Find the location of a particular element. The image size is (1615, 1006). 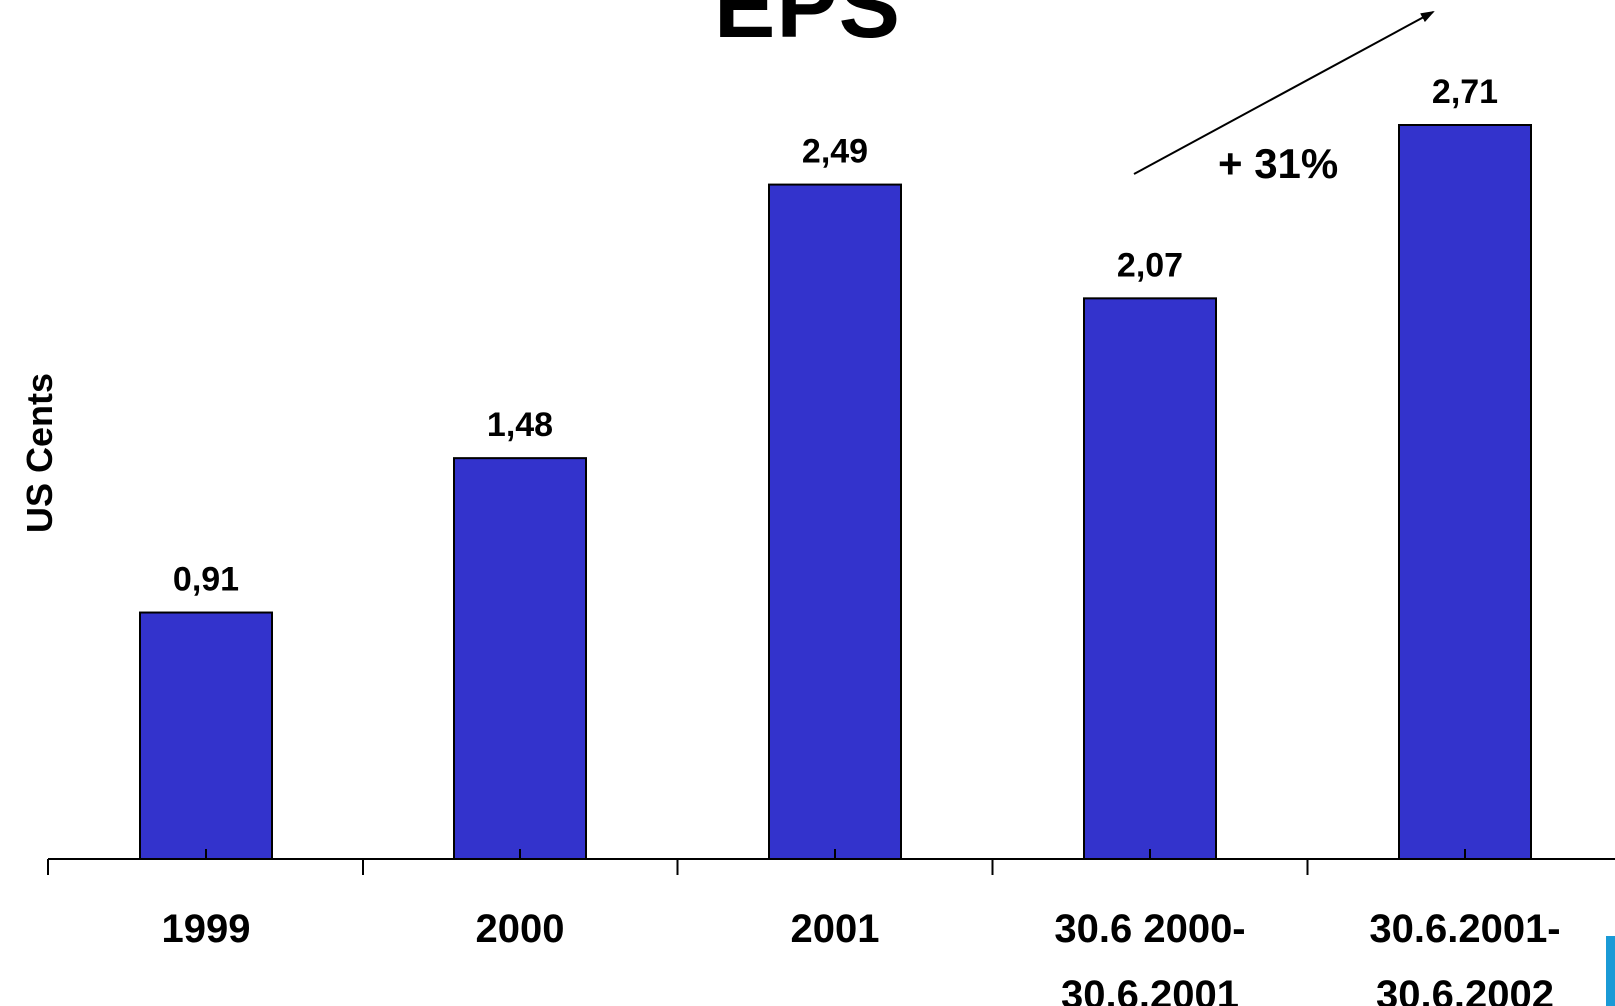

growth-annotation-label: + 31% is located at coordinates (1278, 163).